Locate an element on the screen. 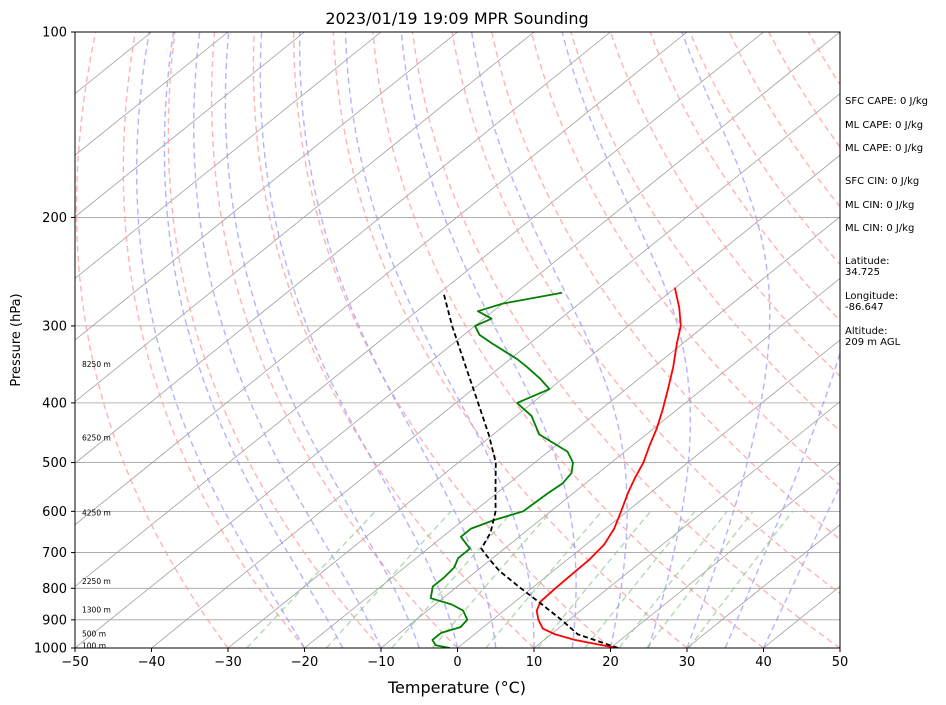 The image size is (946, 705). sounding-traces is located at coordinates (555, 467).